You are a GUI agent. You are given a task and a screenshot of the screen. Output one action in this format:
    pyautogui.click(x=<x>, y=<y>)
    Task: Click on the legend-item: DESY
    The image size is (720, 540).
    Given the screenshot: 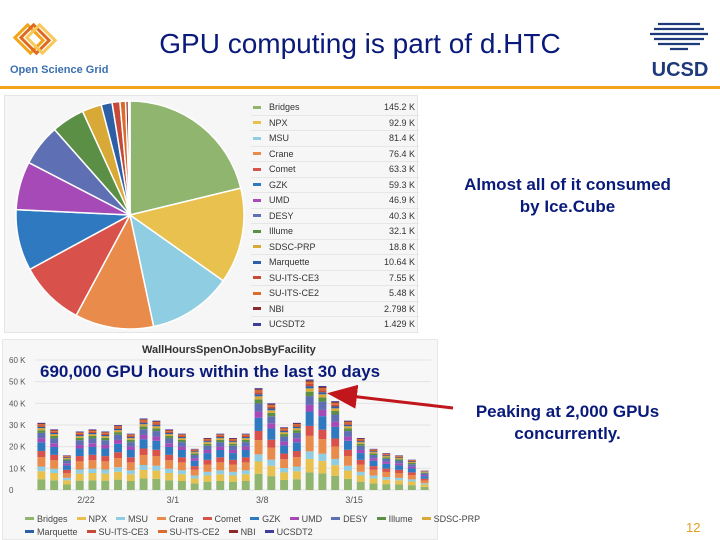 What is the action you would take?
    pyautogui.click(x=349, y=519)
    